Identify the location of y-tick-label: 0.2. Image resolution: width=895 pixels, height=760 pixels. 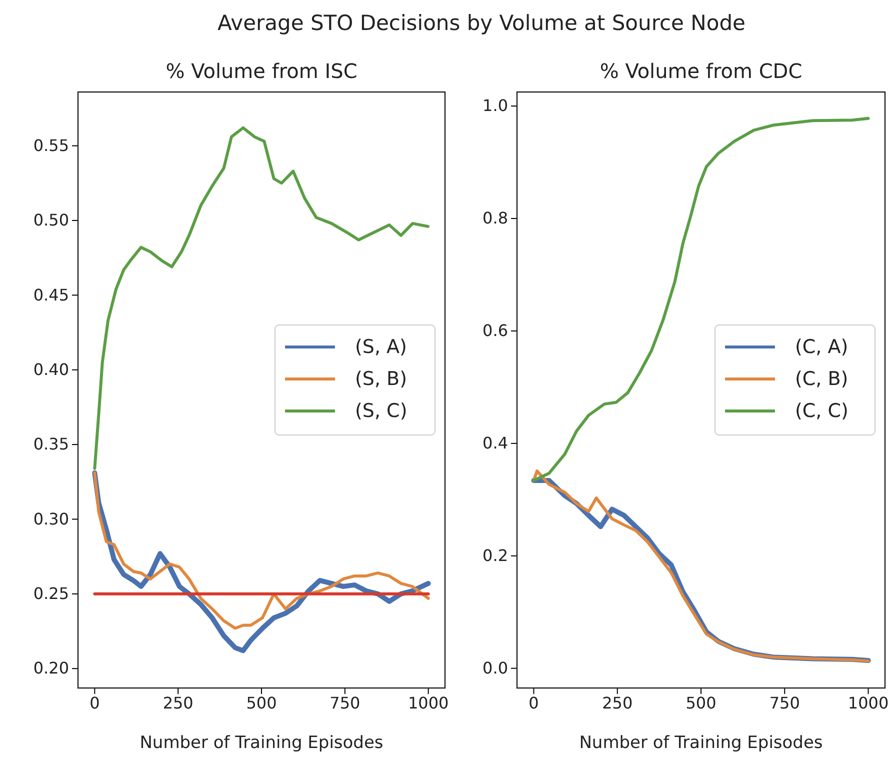
(495, 555).